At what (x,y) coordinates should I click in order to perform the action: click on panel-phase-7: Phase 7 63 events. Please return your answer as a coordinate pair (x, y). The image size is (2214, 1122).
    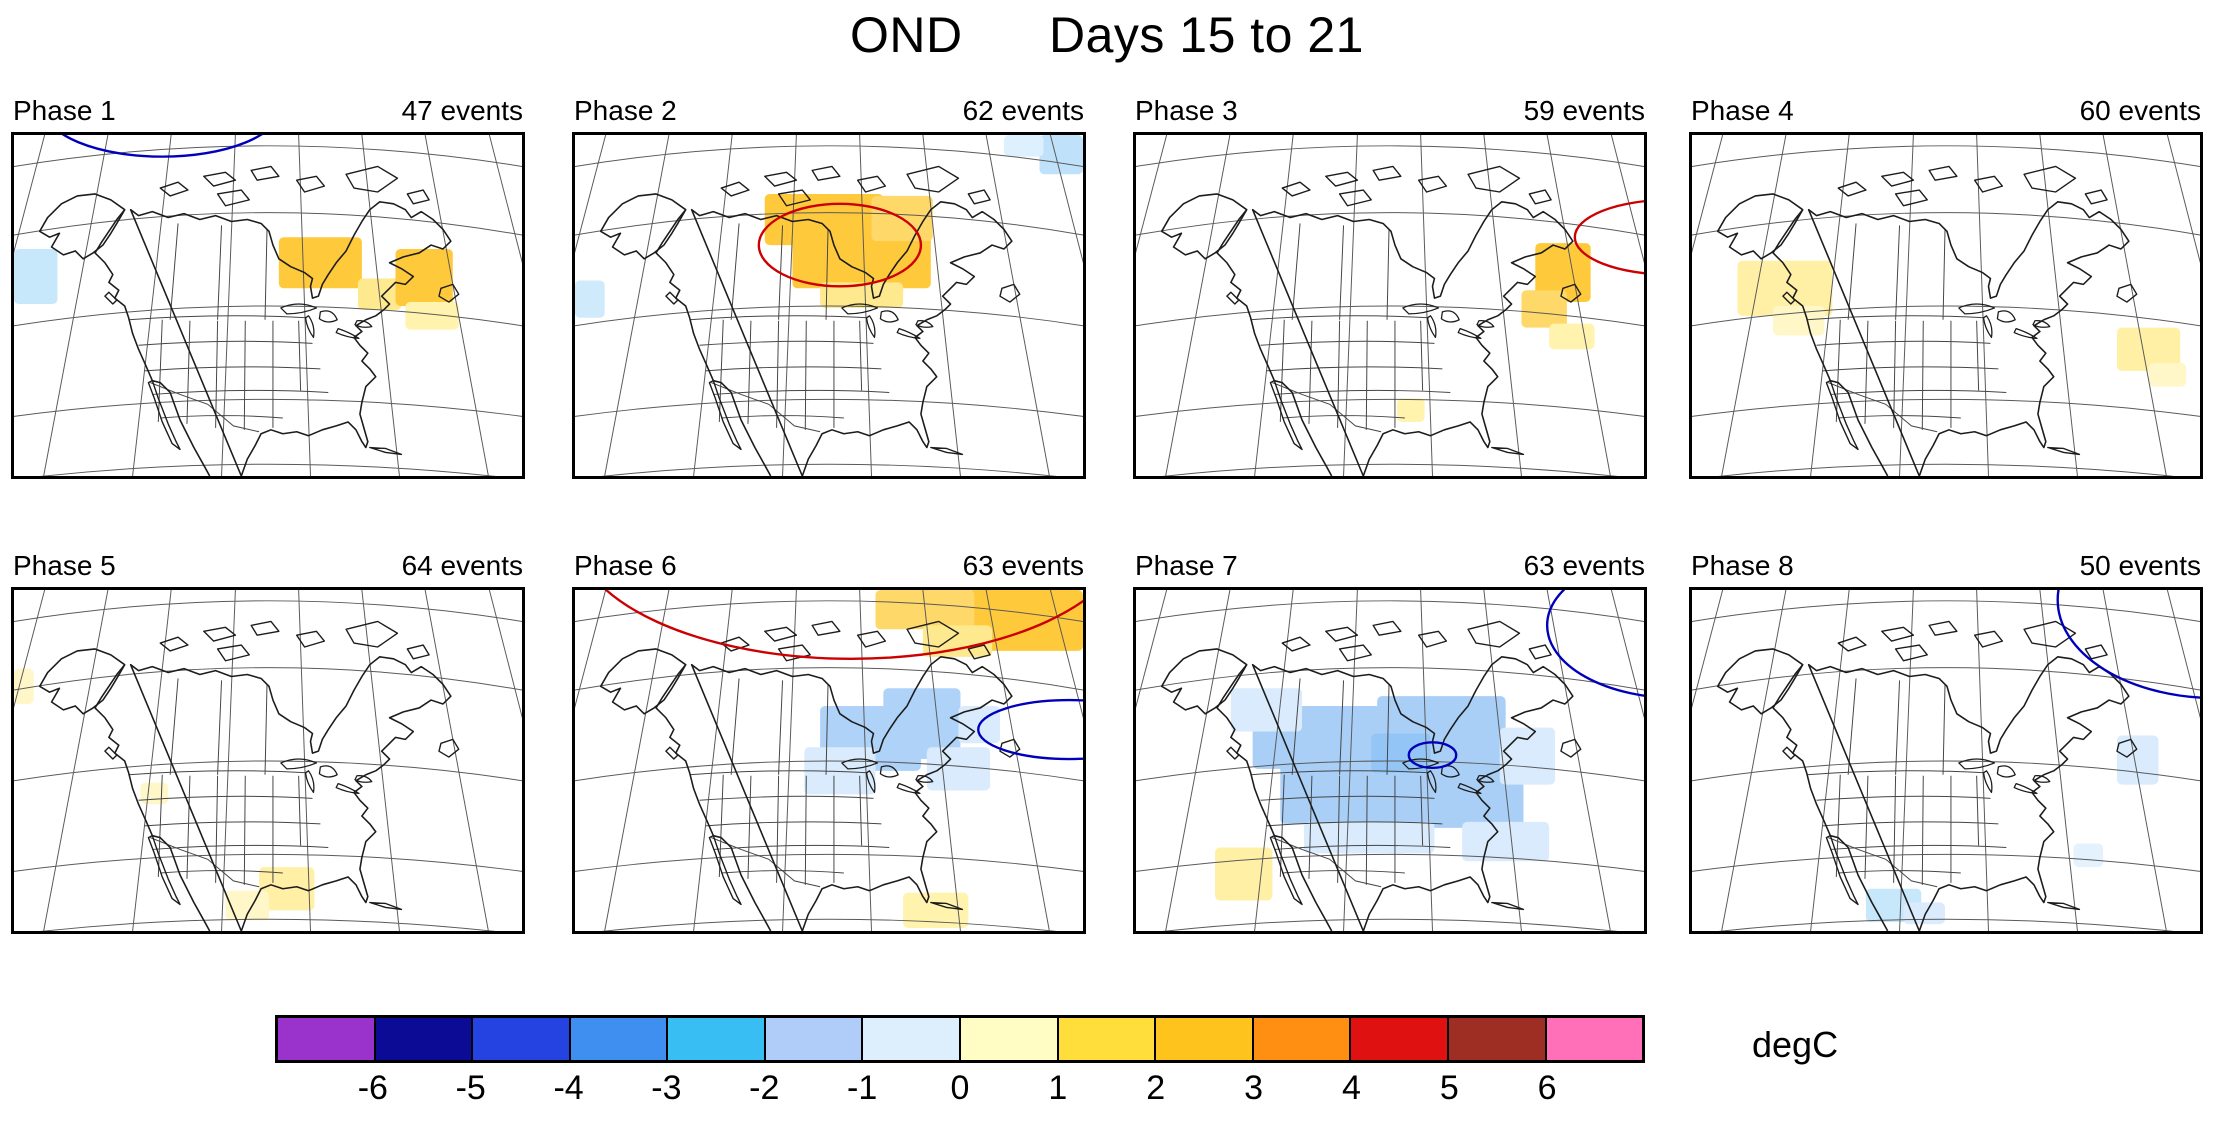
    Looking at the image, I should click on (1390, 741).